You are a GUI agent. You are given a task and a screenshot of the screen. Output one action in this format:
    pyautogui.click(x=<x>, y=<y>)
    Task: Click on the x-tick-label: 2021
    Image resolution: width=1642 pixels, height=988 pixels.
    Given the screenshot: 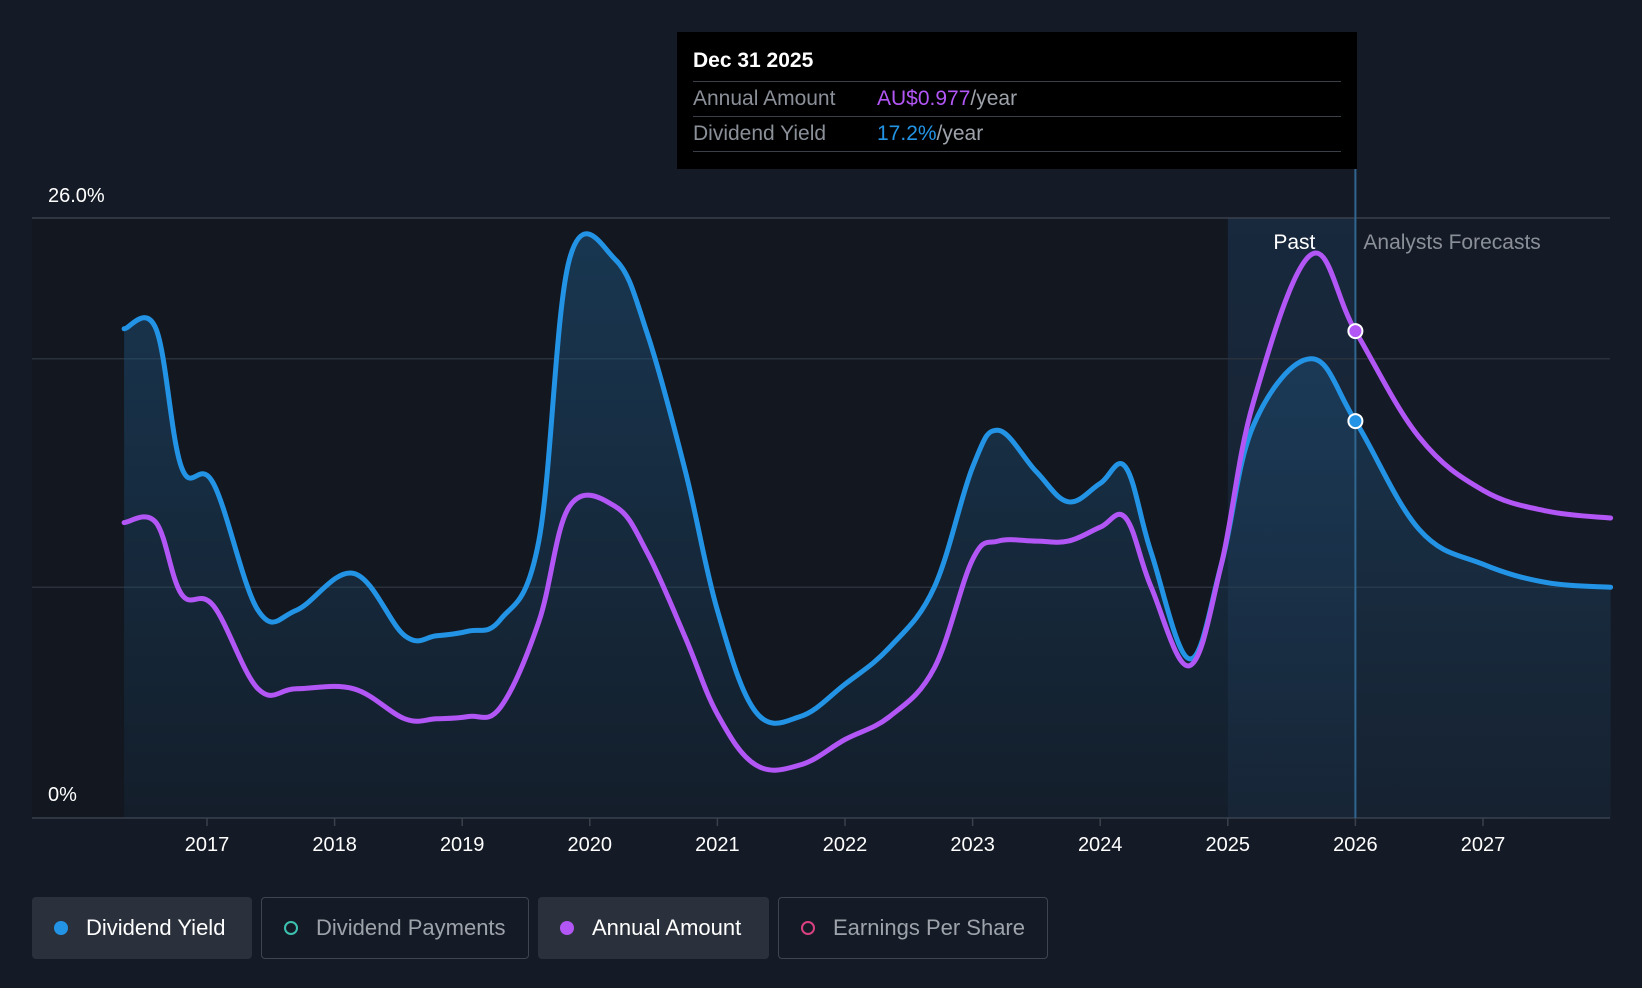 What is the action you would take?
    pyautogui.click(x=717, y=845)
    